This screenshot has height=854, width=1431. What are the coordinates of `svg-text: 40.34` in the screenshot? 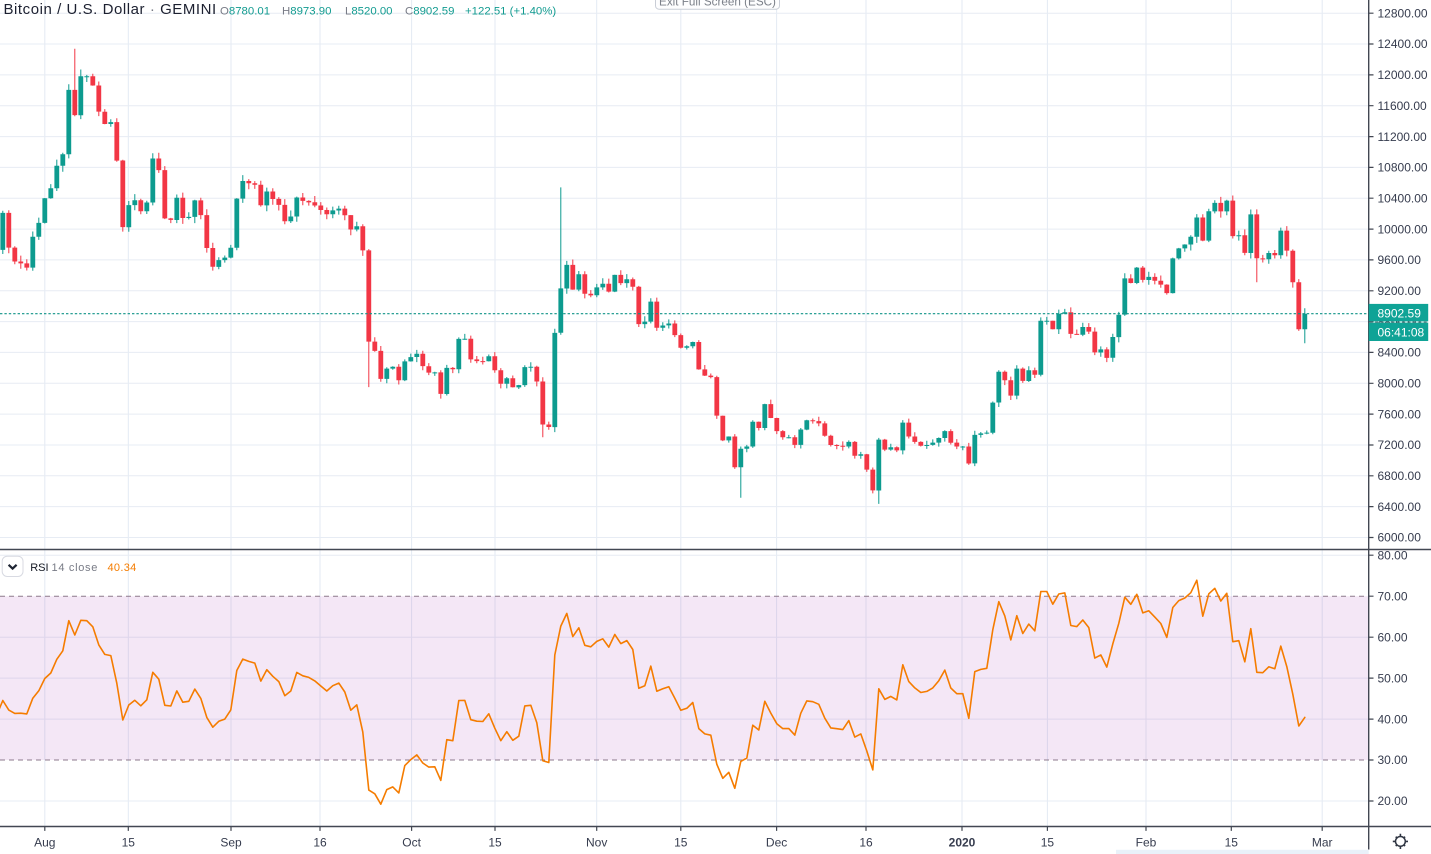 It's located at (122, 568).